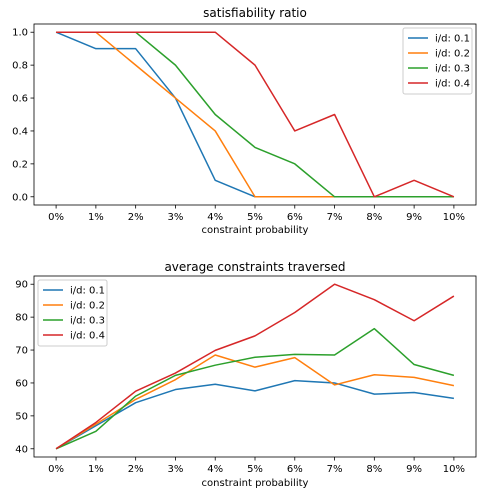  Describe the element at coordinates (21, 416) in the screenshot. I see `y-tick-label: 50` at that location.